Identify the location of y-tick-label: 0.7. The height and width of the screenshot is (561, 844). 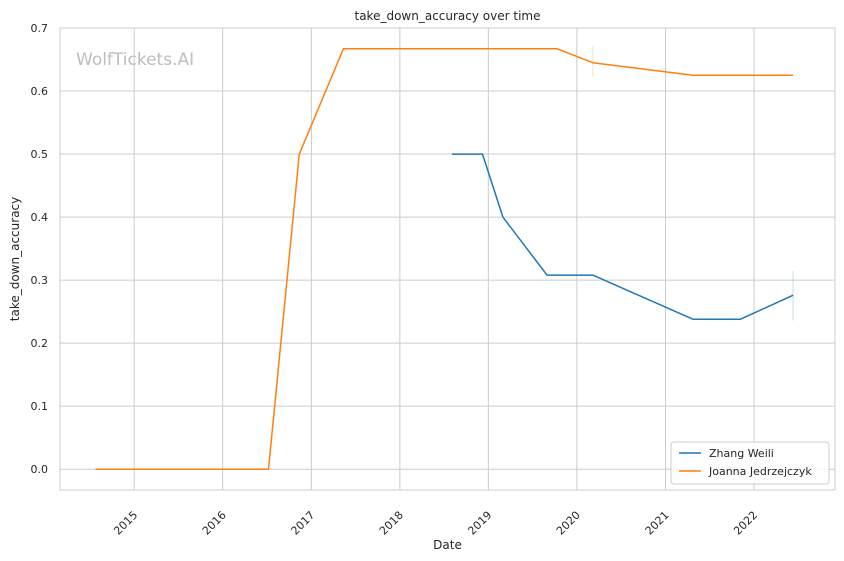
(40, 28).